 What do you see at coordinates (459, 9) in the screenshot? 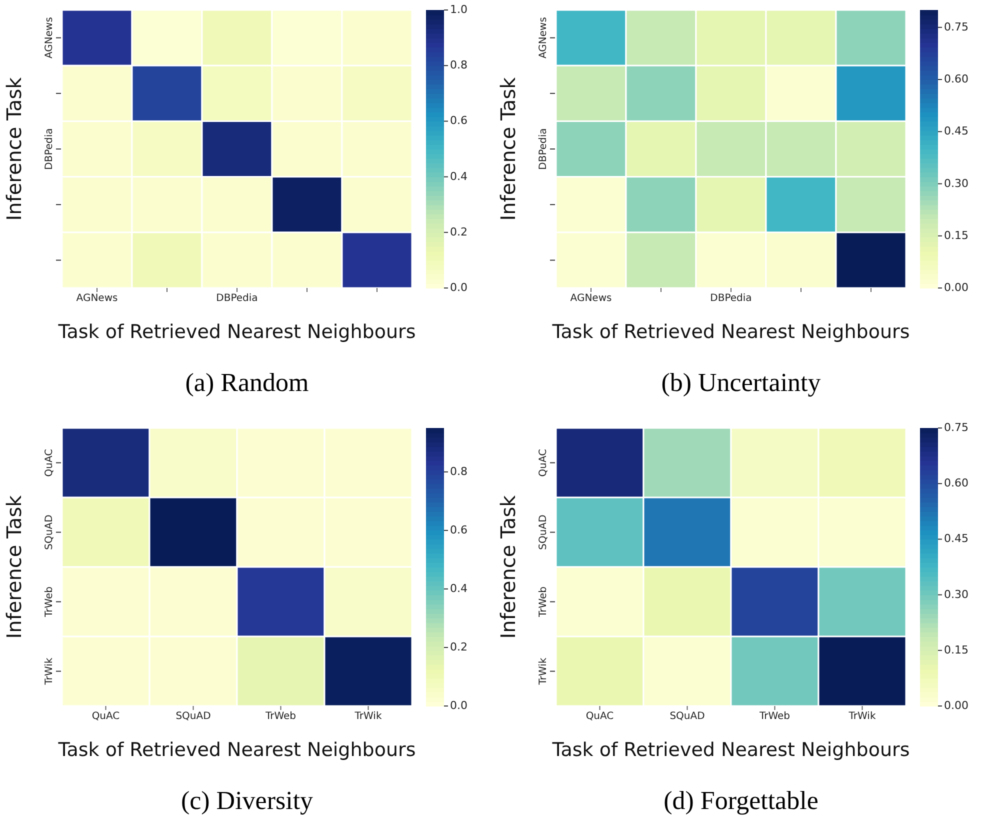
I see `color-bar-label: 1.0` at bounding box center [459, 9].